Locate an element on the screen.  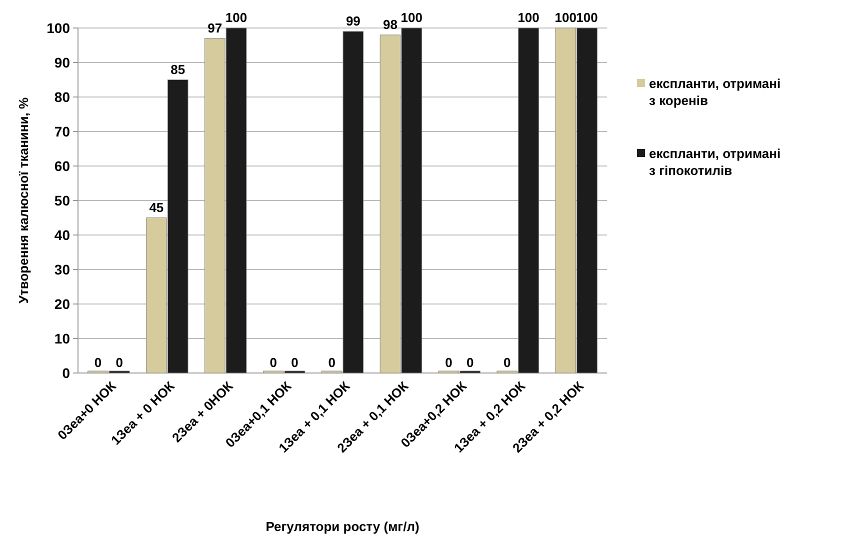
data-label: 45 is located at coordinates (156, 207).